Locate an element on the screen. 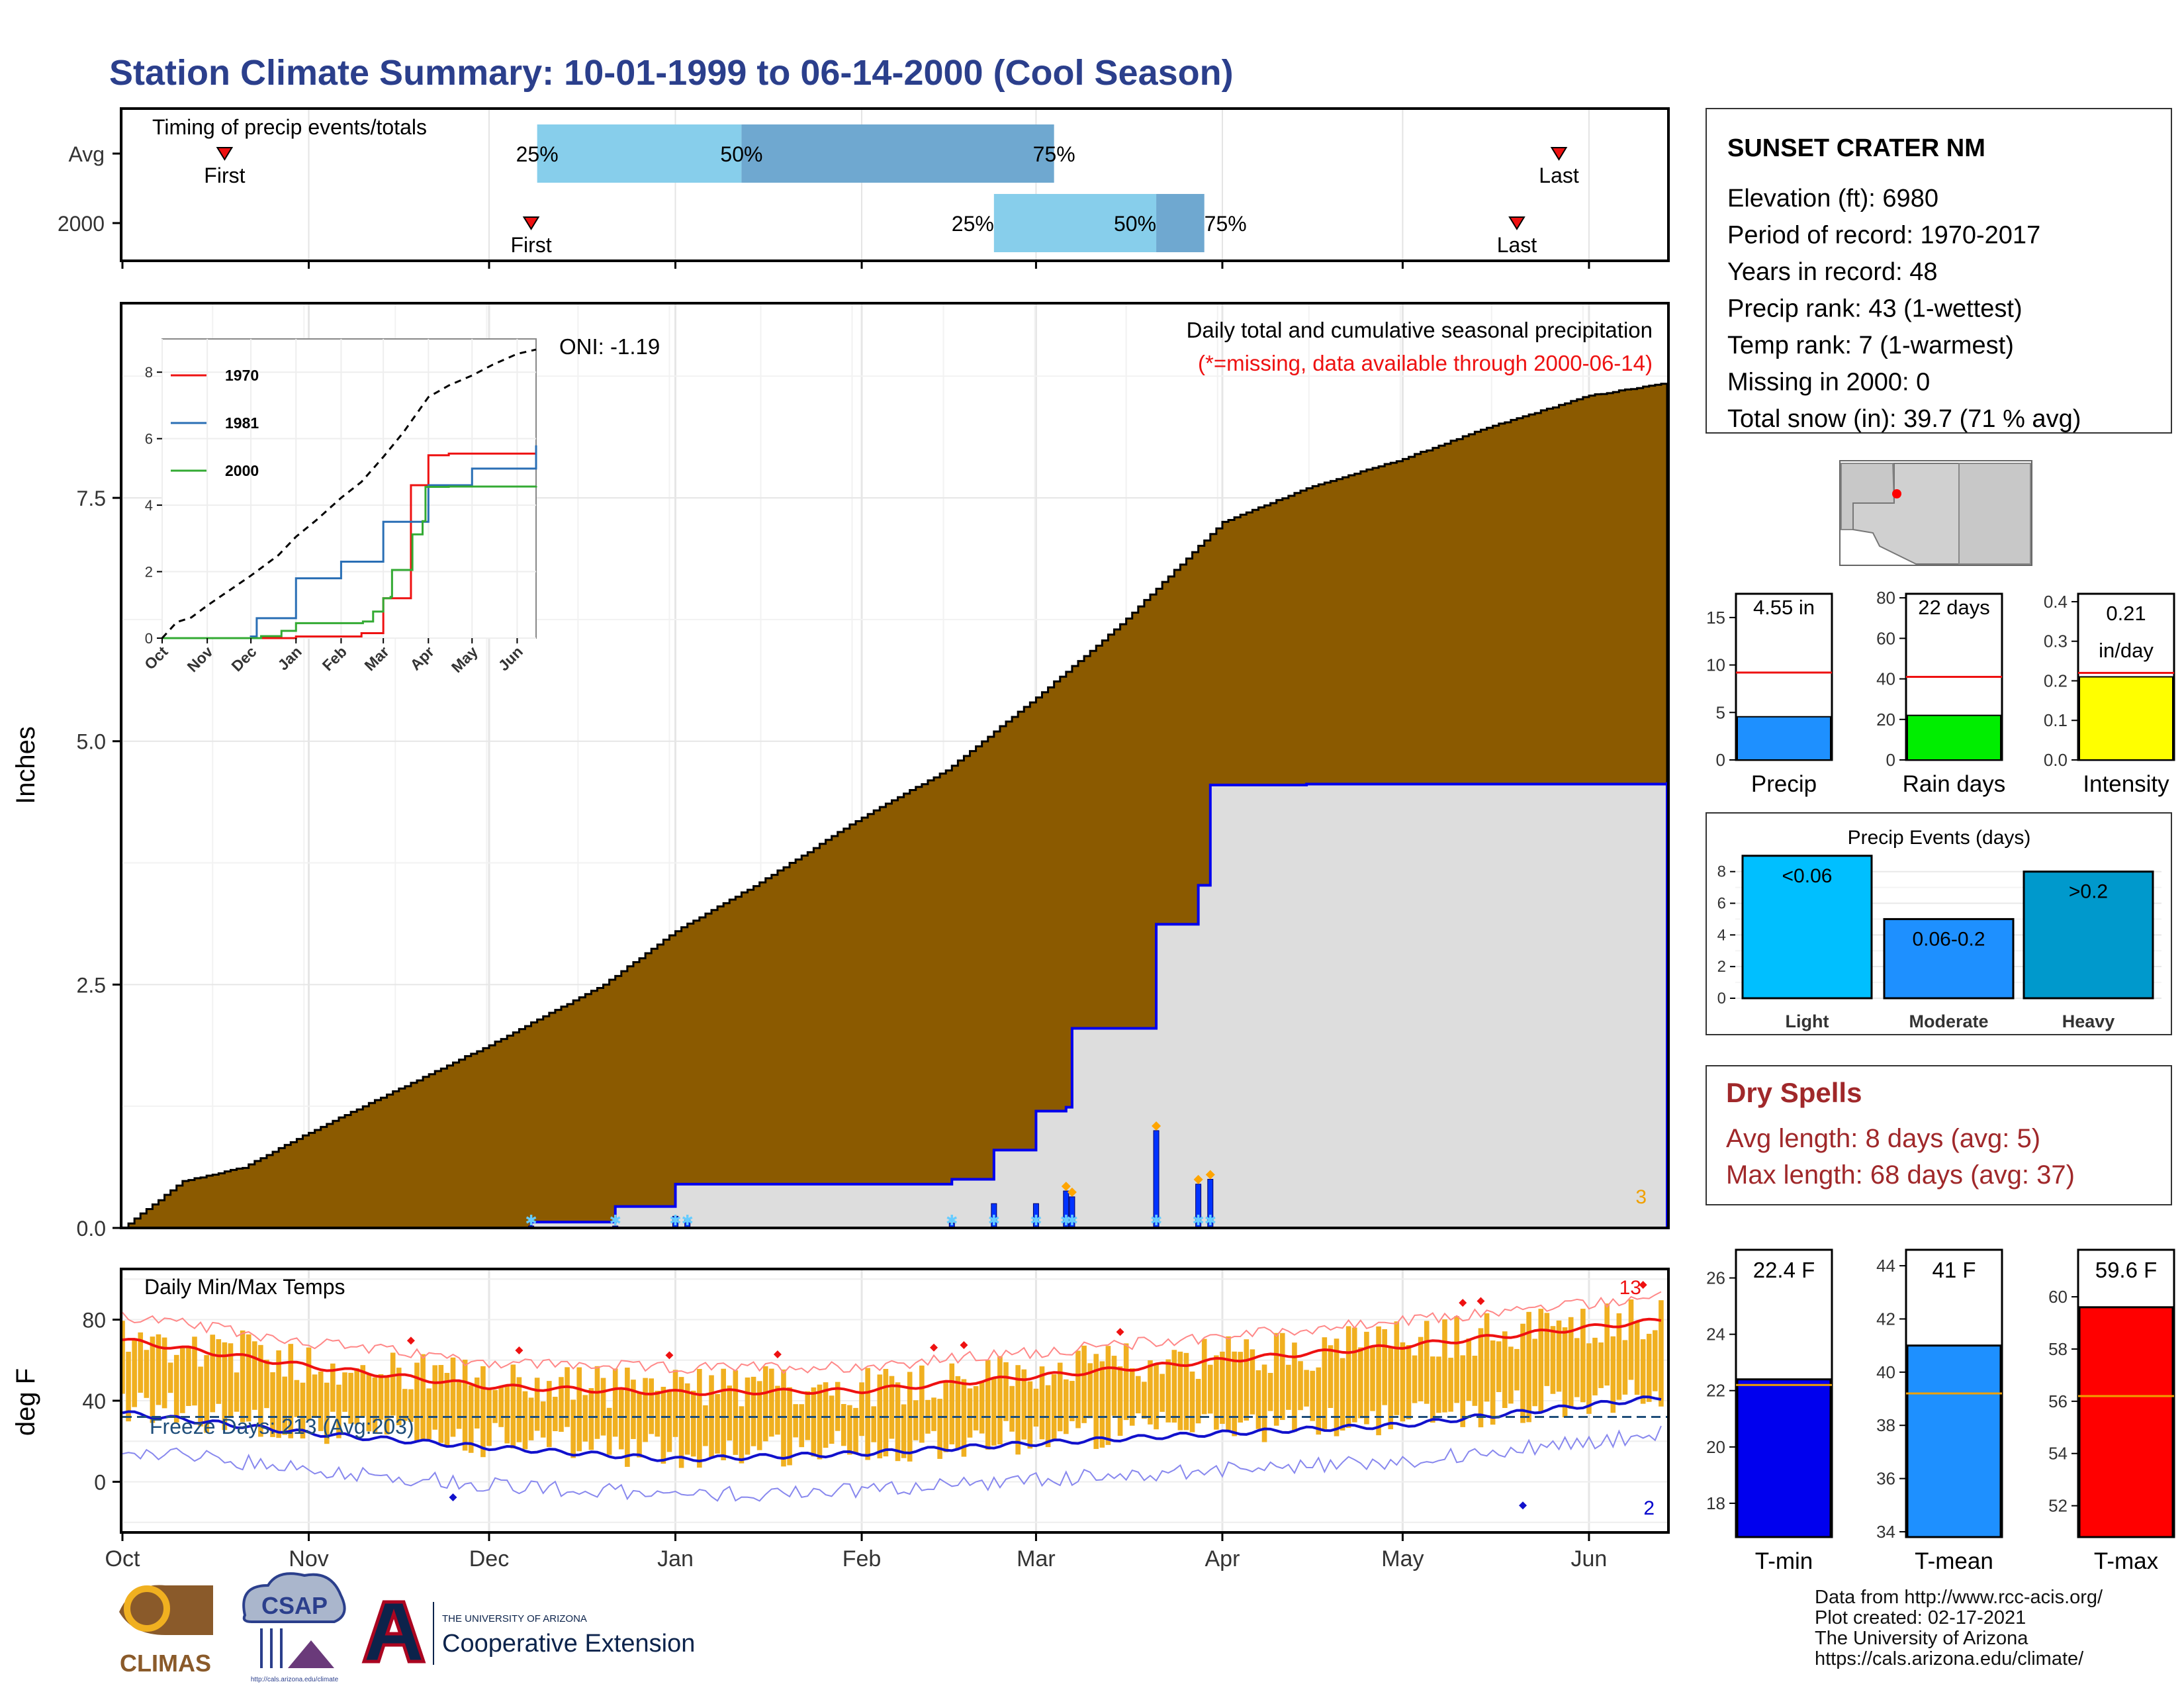 This screenshot has height=1688, width=2184. timing-frame is located at coordinates (895, 184).